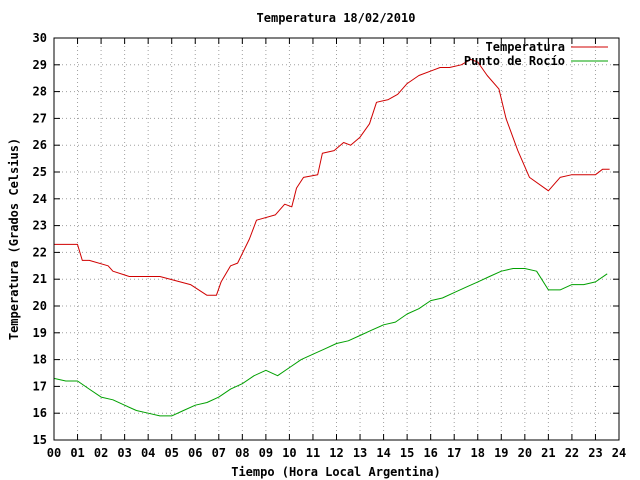 The width and height of the screenshot is (640, 480). Describe the element at coordinates (595, 453) in the screenshot. I see `x-tick-label: 23` at that location.